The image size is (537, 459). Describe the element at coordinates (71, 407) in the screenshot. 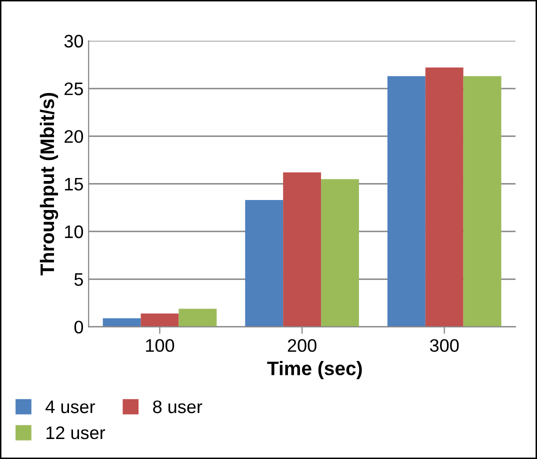

I see `legend-label: 4 user` at that location.